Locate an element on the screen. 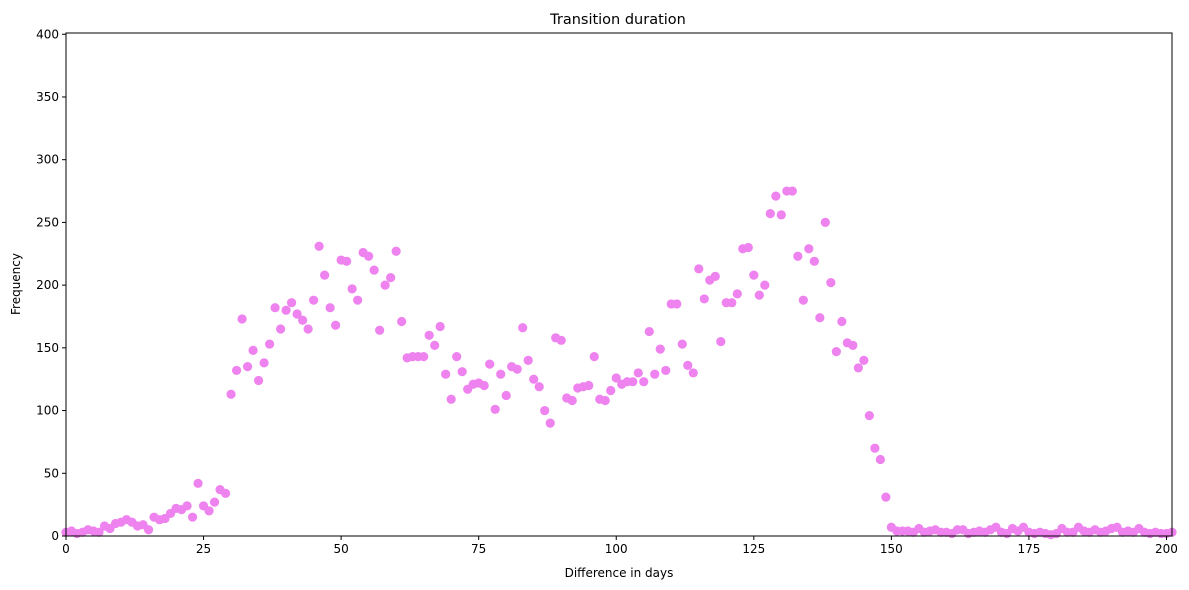  x-tick-label: 200 is located at coordinates (1166, 549).